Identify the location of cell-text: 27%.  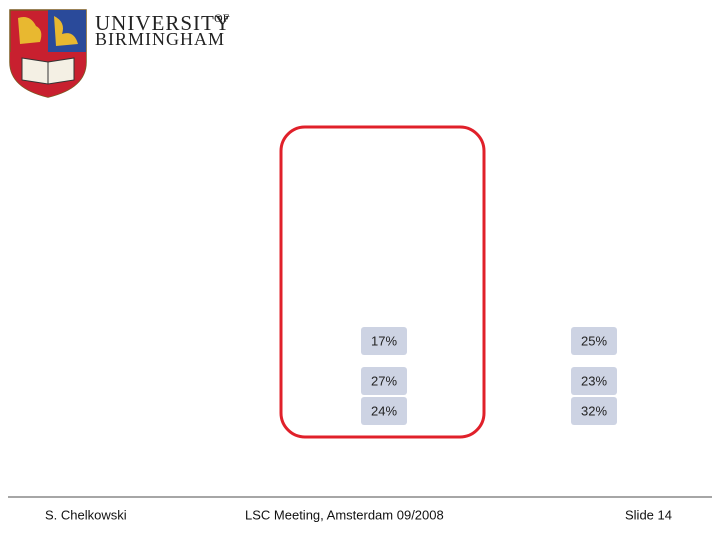
(384, 380).